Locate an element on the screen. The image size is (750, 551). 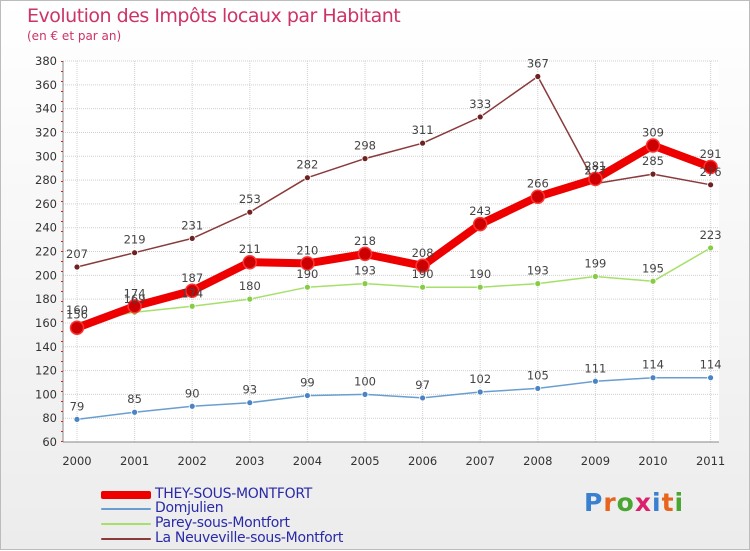
x-tick-label: 2000 is located at coordinates (76, 461).